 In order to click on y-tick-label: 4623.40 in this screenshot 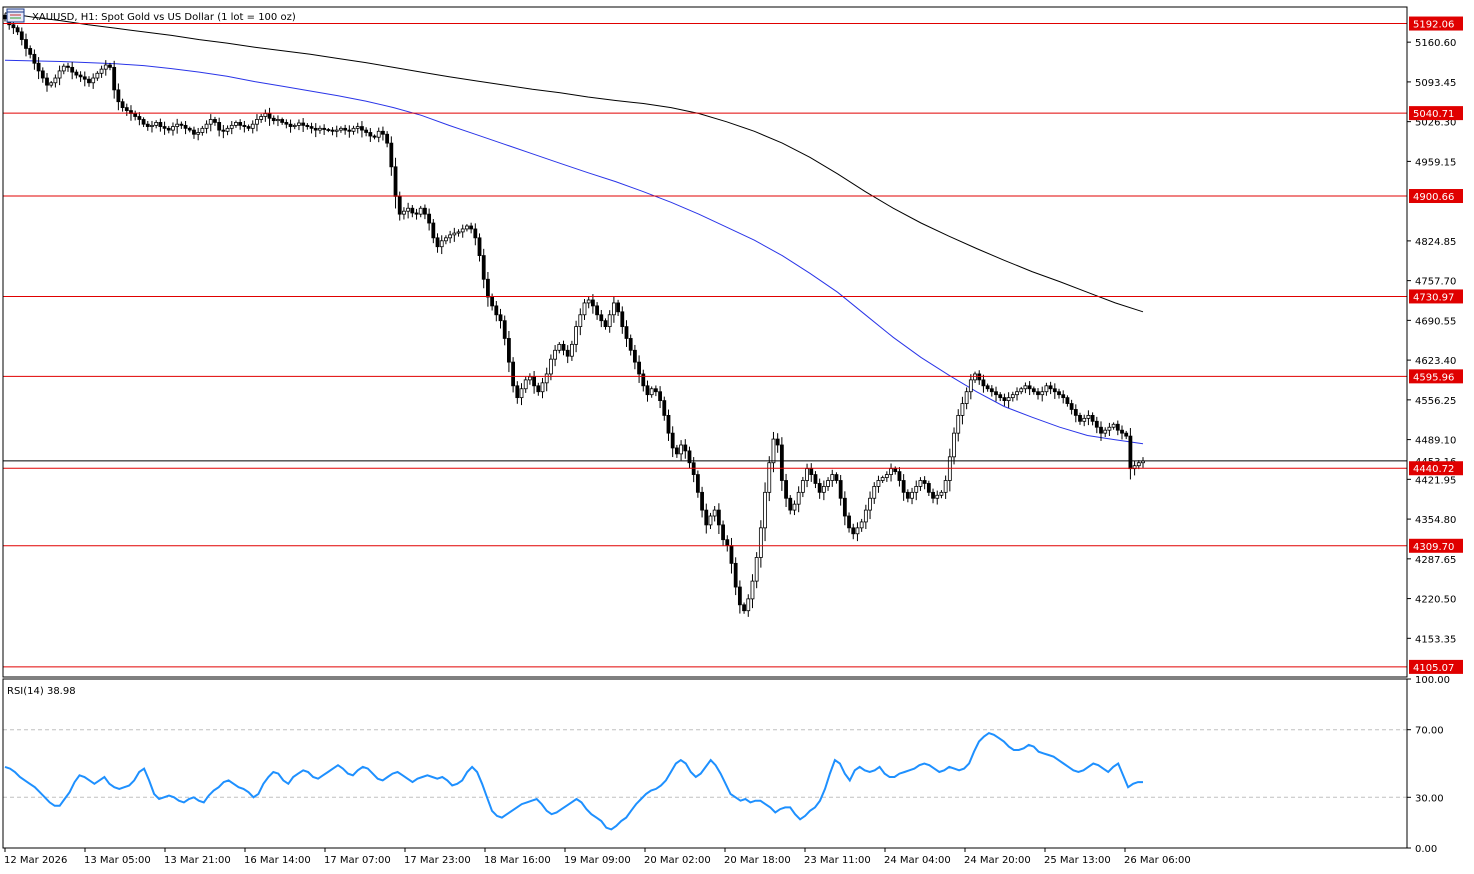, I will do `click(1435, 361)`.